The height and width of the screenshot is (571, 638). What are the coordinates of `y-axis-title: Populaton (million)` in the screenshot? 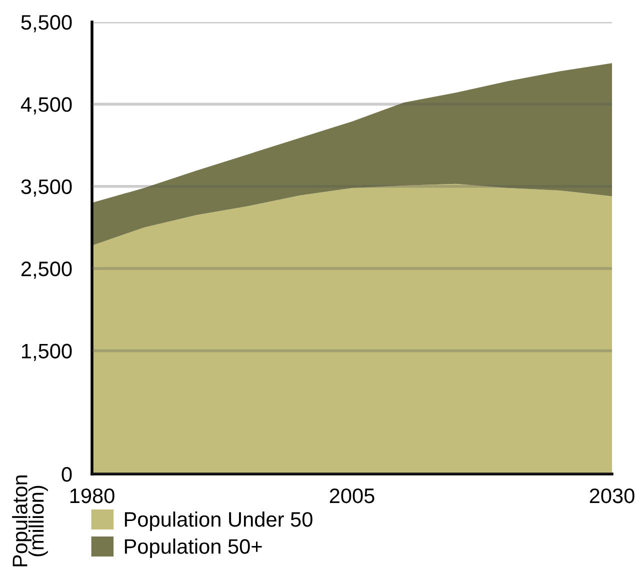 It's located at (30, 521).